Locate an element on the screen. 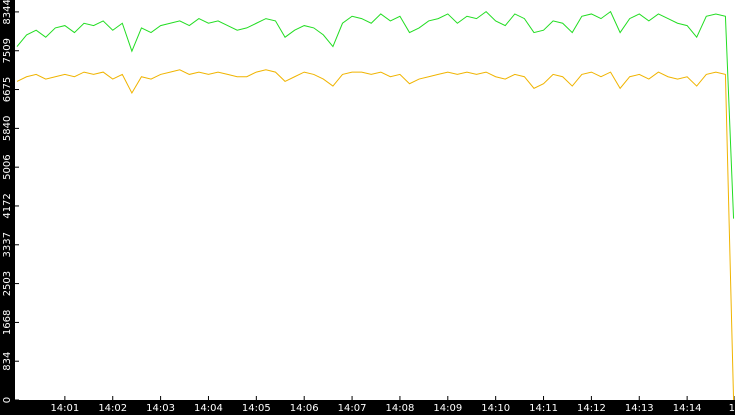  x-tick-label: 14:05 is located at coordinates (256, 408).